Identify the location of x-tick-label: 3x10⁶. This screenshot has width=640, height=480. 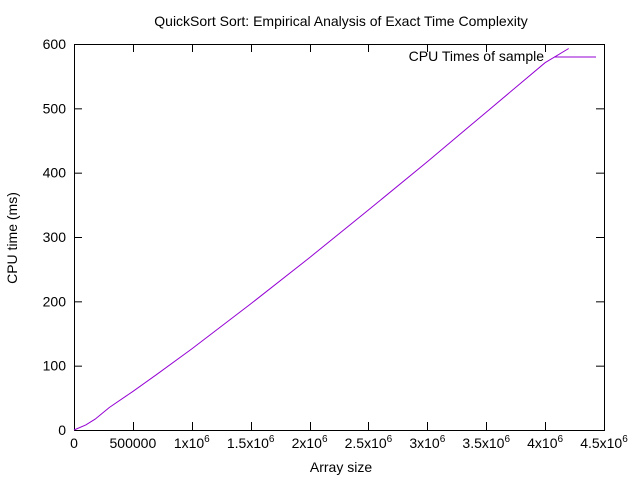
(427, 442).